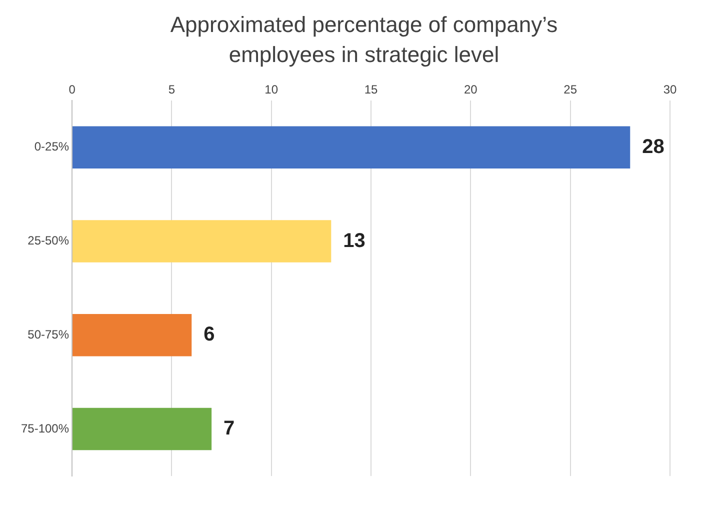 This screenshot has width=728, height=517. Describe the element at coordinates (172, 89) in the screenshot. I see `x-tick-label: 5` at that location.